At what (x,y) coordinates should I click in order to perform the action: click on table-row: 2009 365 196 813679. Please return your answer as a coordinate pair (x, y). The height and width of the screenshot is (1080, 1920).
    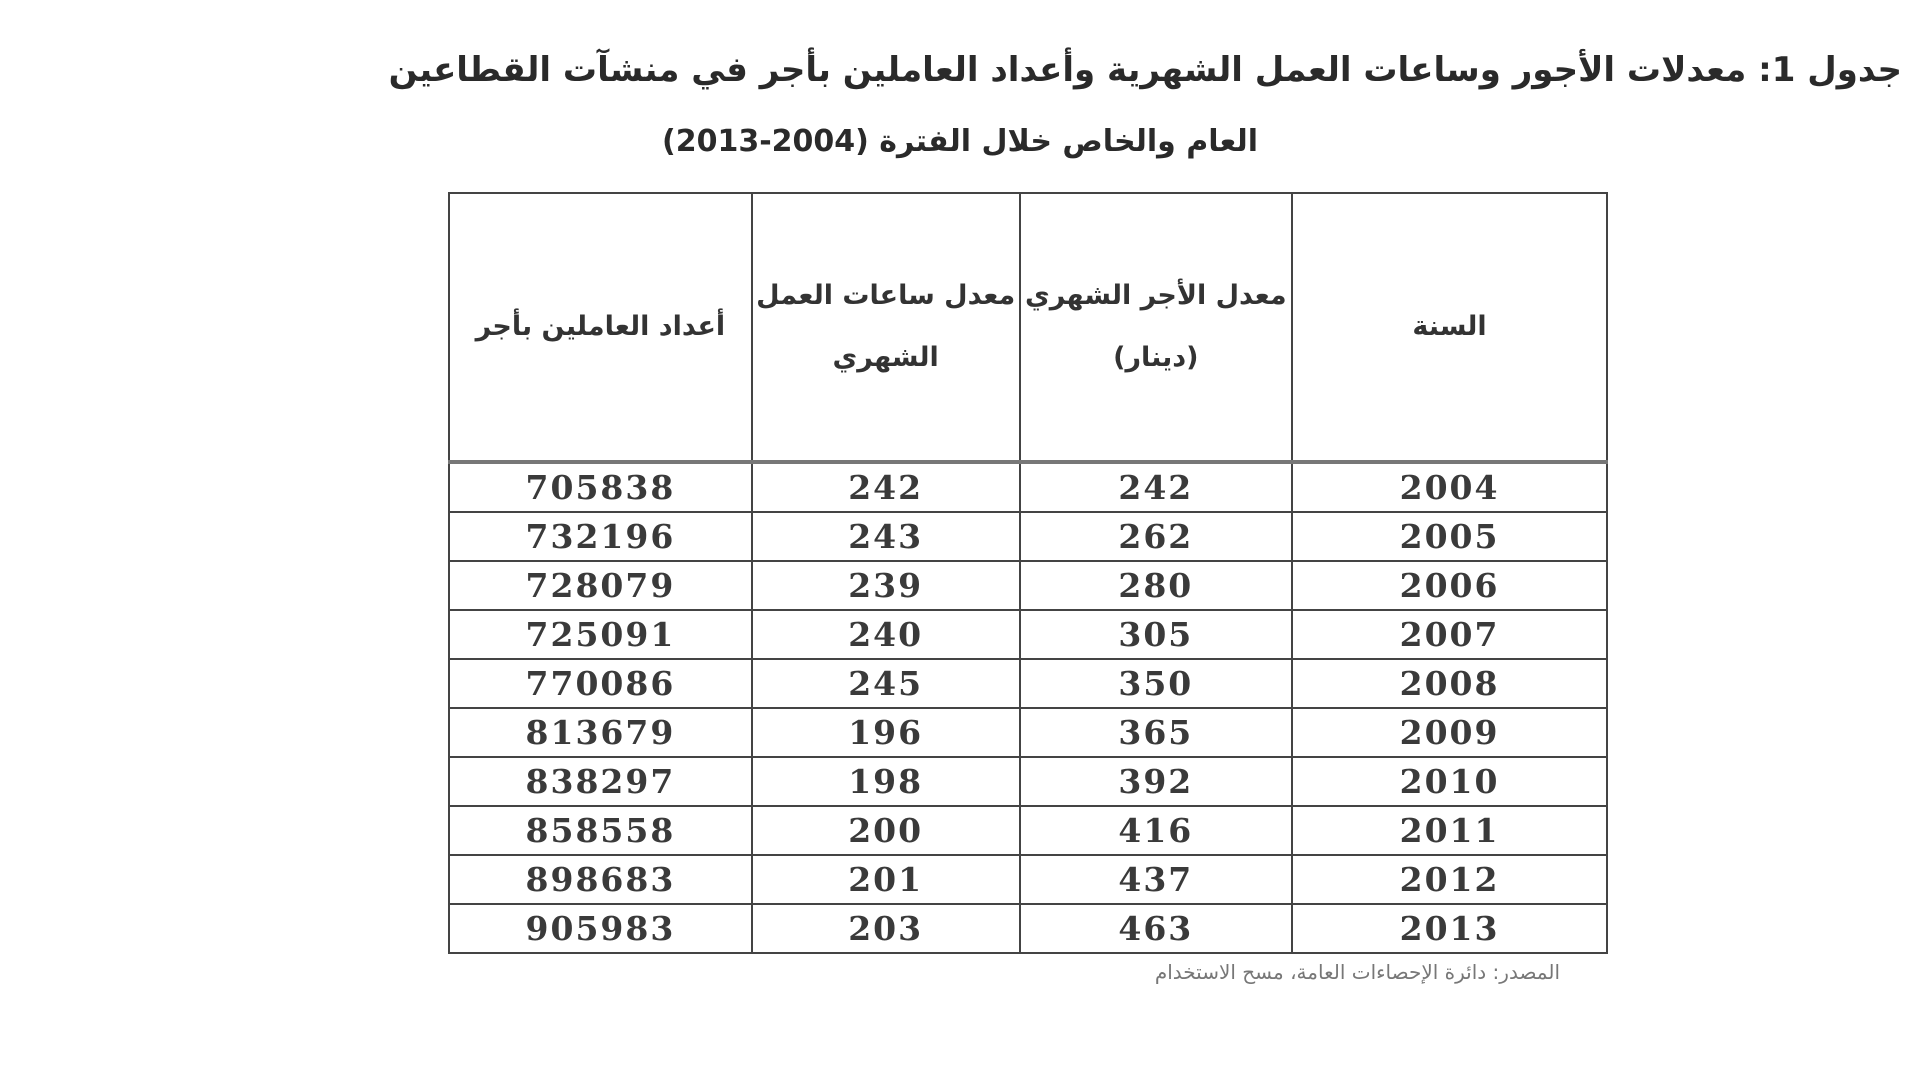
    Looking at the image, I should click on (1028, 732).